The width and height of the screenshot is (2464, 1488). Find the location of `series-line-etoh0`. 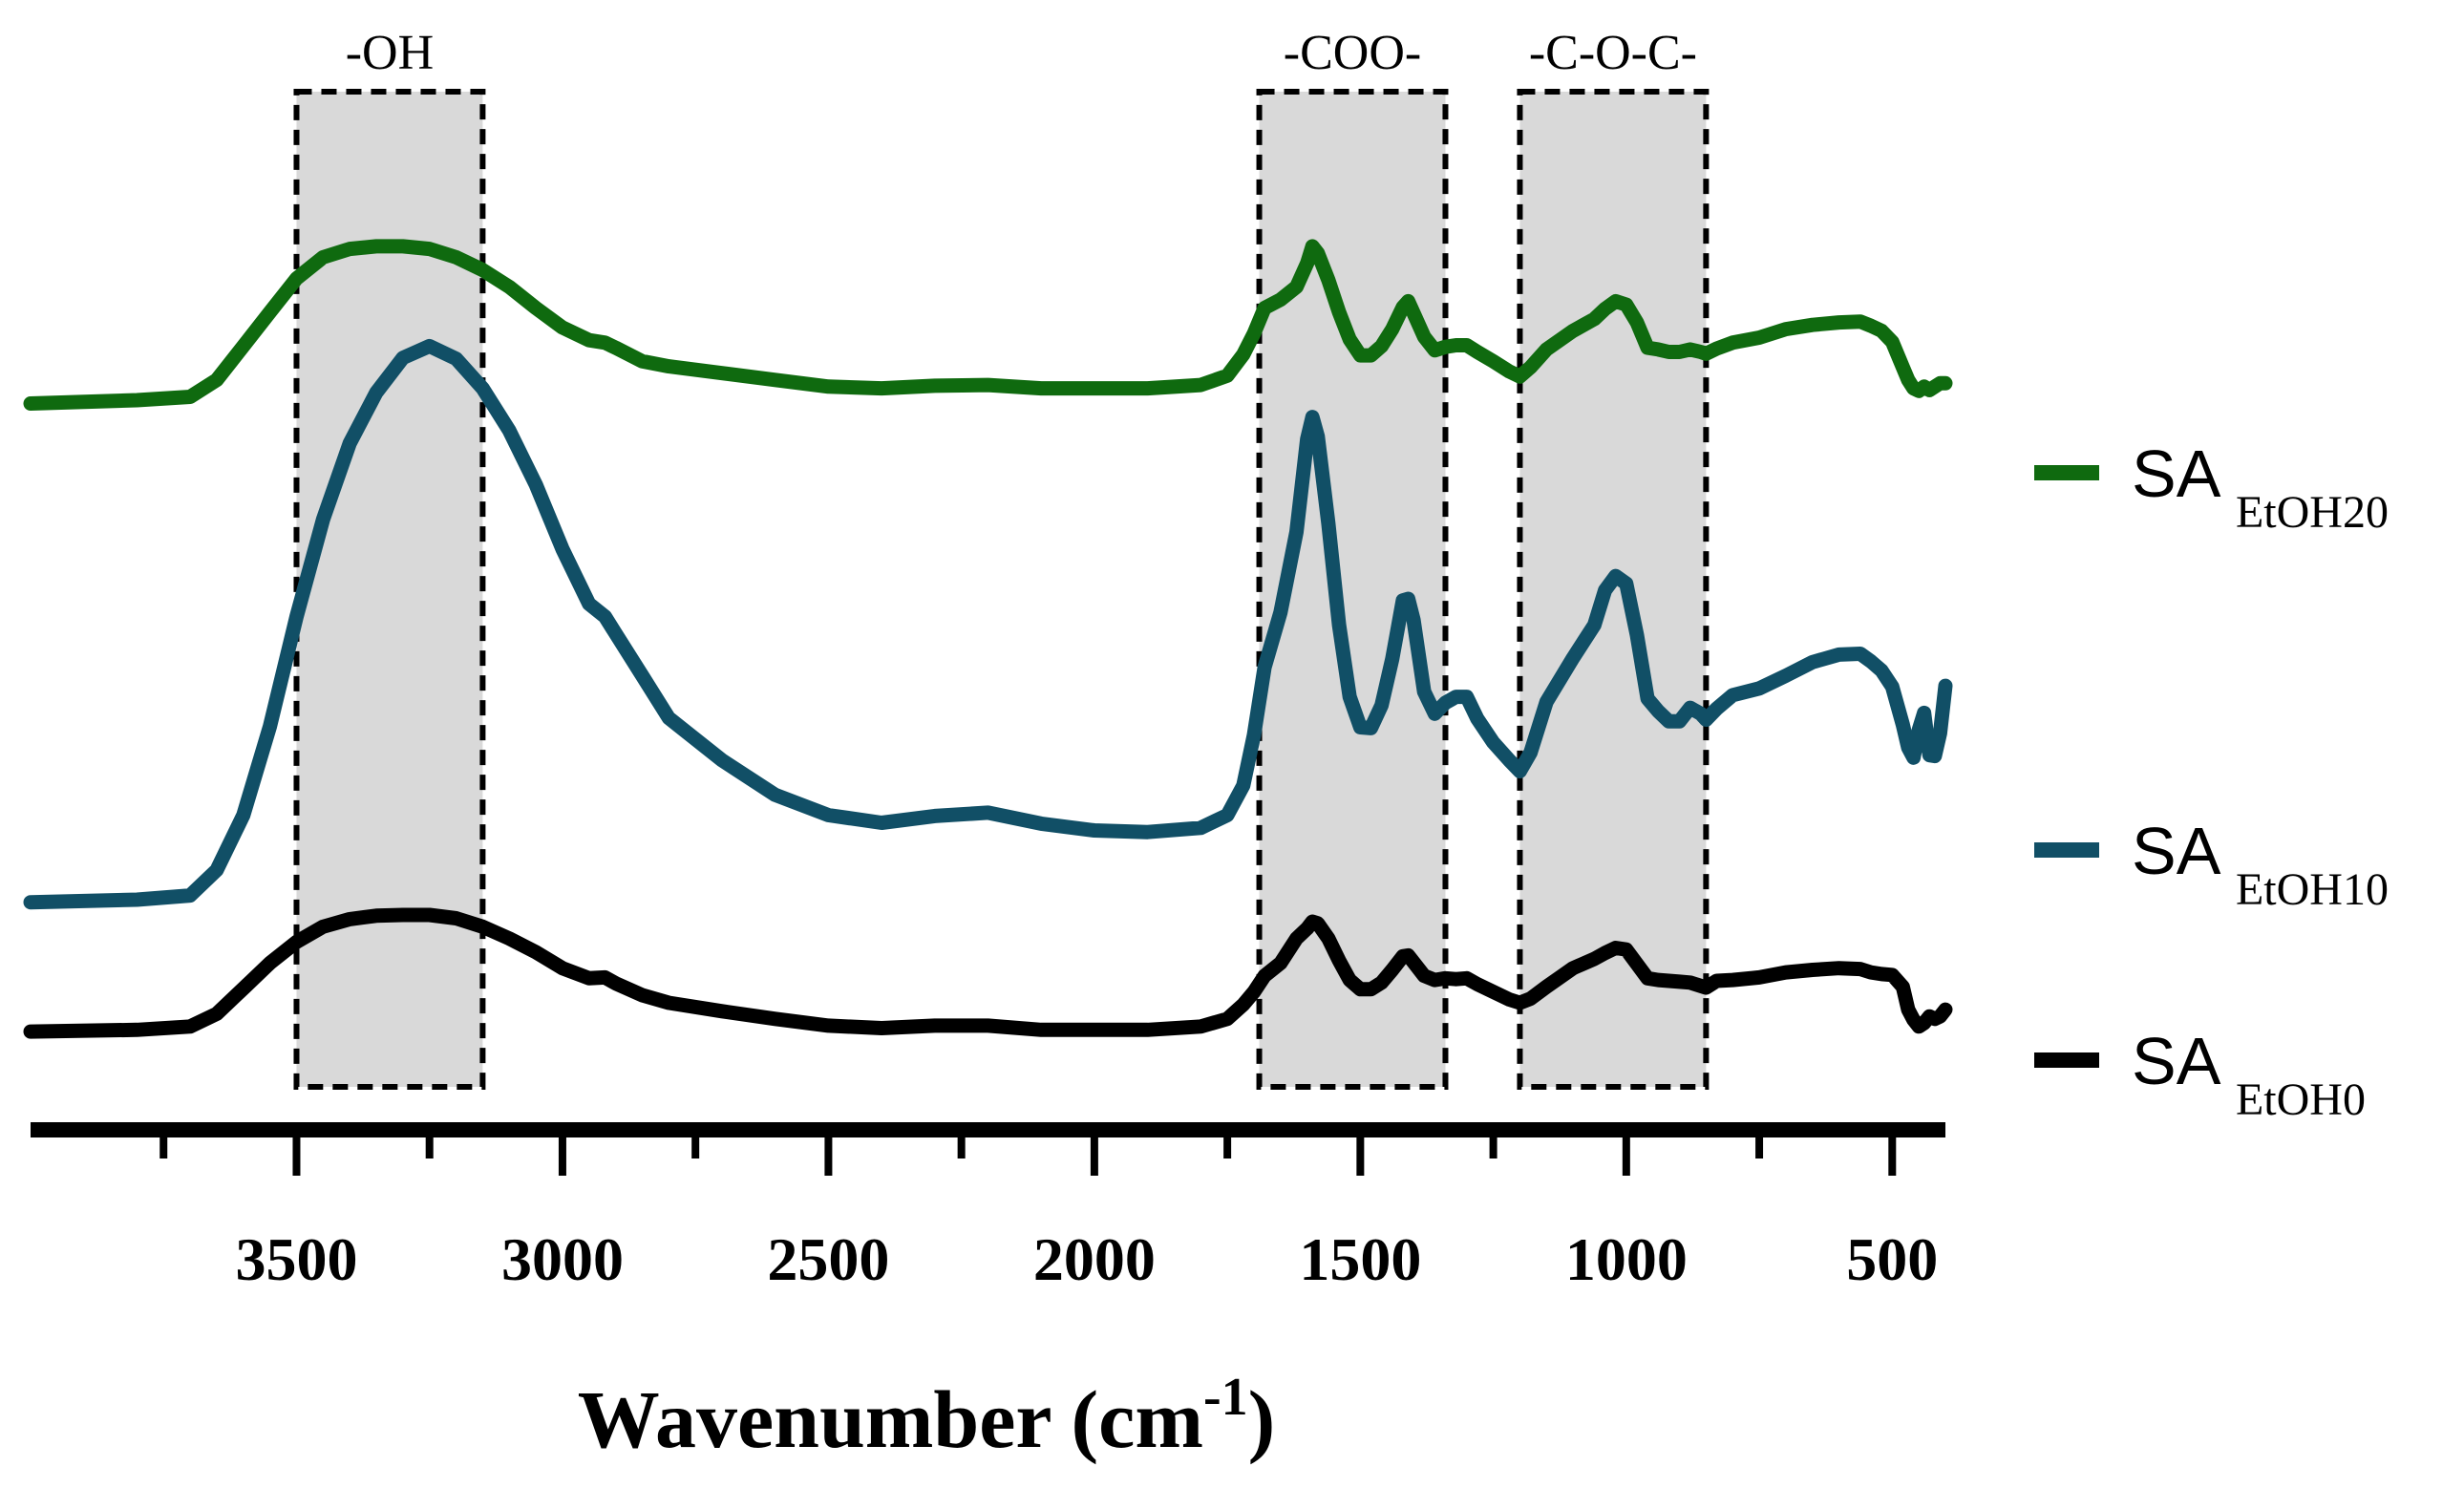

series-line-etoh0 is located at coordinates (988, 973).